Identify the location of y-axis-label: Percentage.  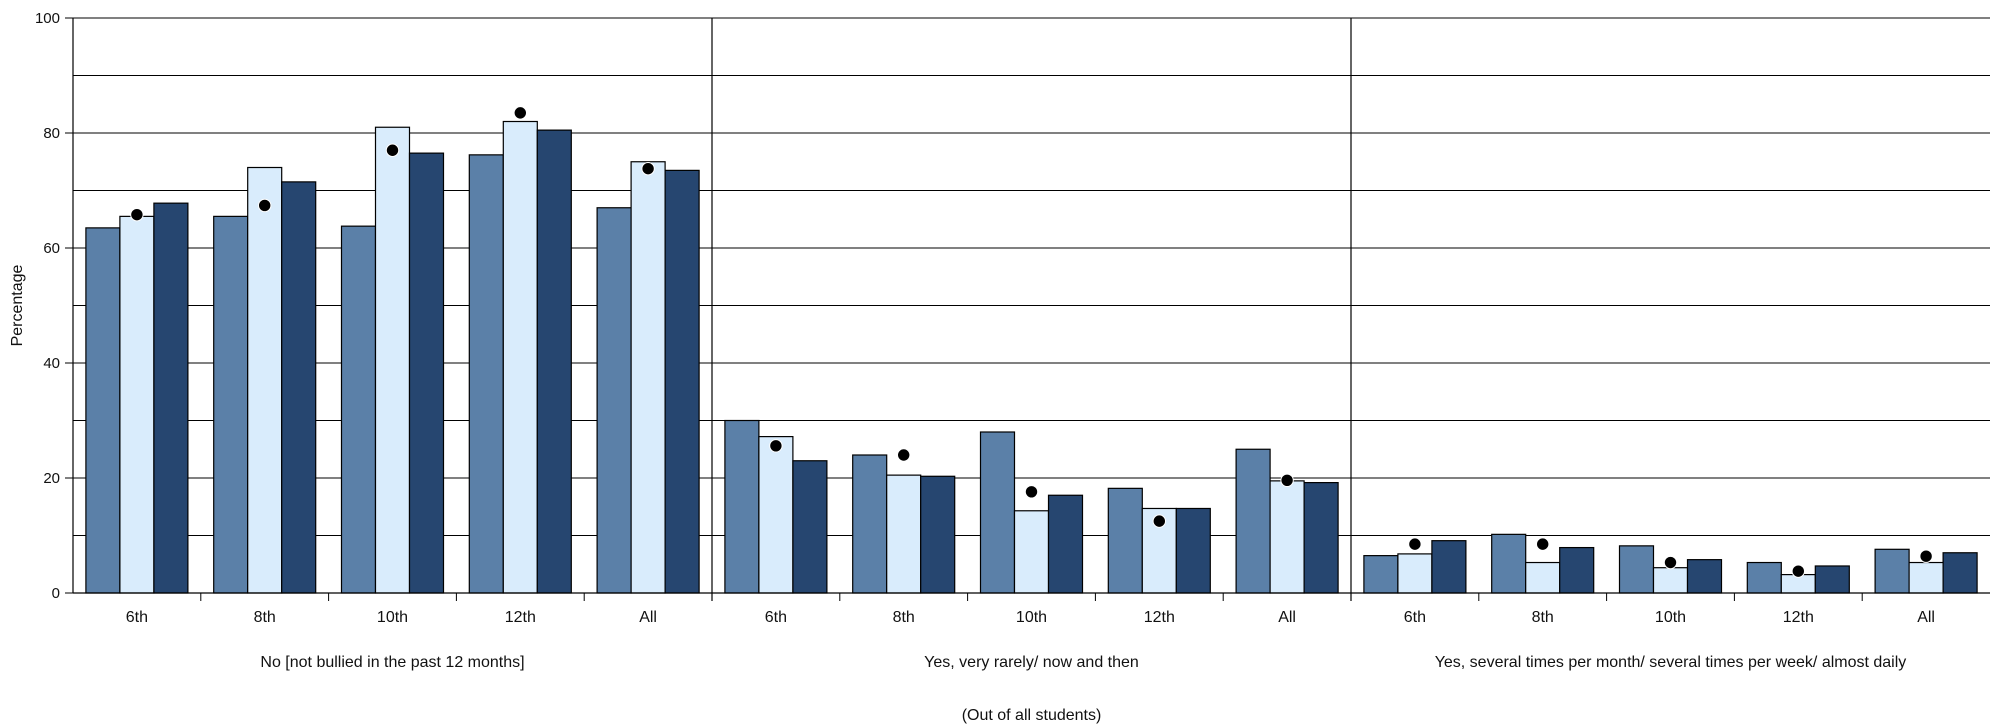
(17, 305).